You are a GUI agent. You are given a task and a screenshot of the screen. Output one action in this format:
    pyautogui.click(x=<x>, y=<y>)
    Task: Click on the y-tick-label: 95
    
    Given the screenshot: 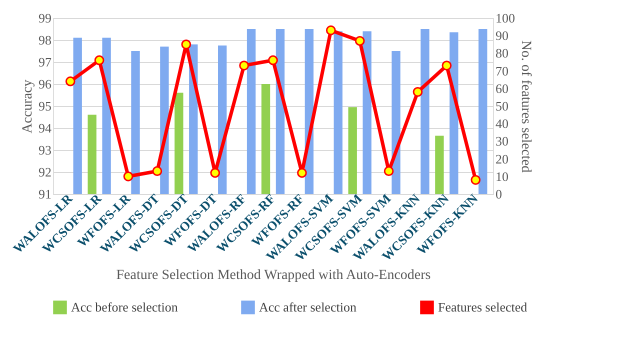 What is the action you would take?
    pyautogui.click(x=45, y=106)
    